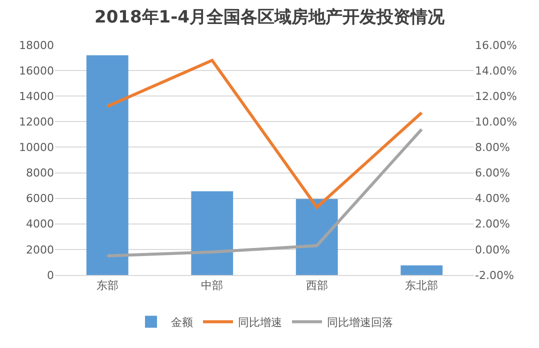 This screenshot has width=539, height=348. I want to click on chart-title: 2018年1-4月全国各区域房地产开发投资情况, so click(270, 17).